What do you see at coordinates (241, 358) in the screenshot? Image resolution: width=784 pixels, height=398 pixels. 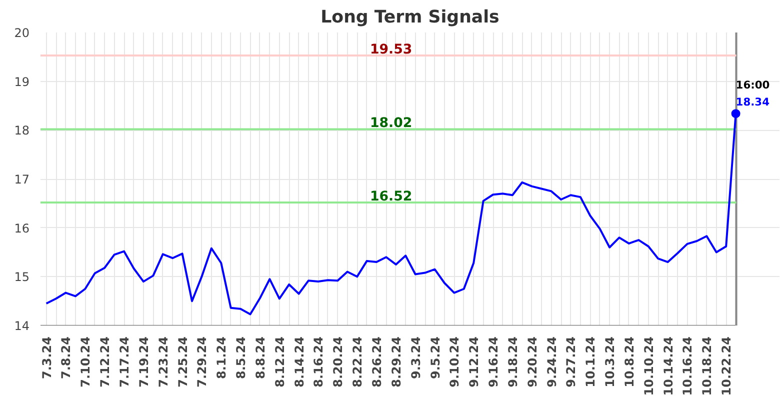 I see `x-tick-label: 8.5.24` at bounding box center [241, 358].